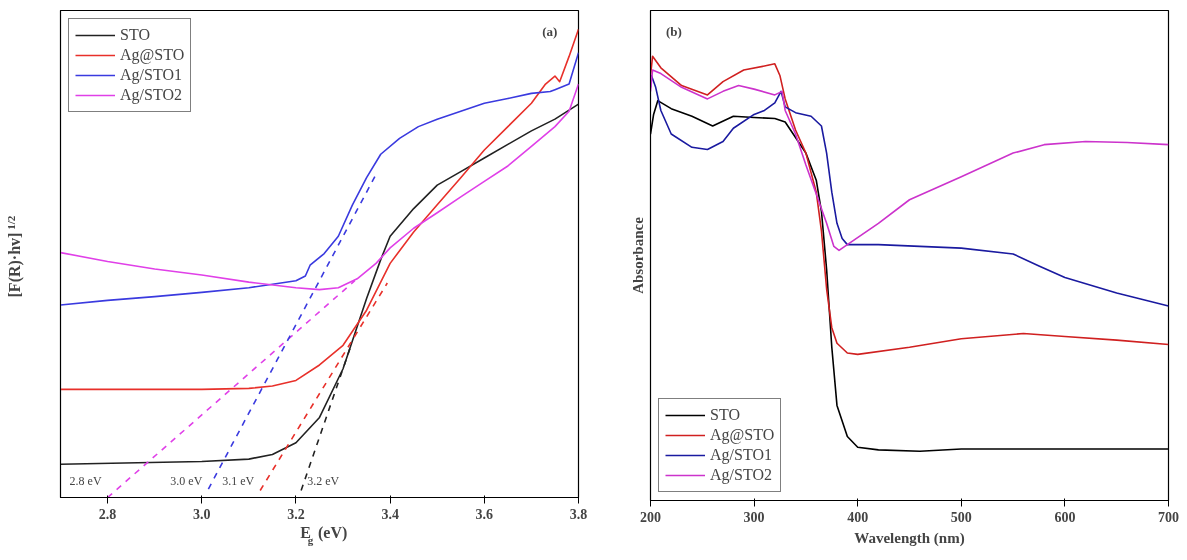 The height and width of the screenshot is (560, 1187). Describe the element at coordinates (186, 480) in the screenshot. I see `annotation: 3.0 eV` at that location.